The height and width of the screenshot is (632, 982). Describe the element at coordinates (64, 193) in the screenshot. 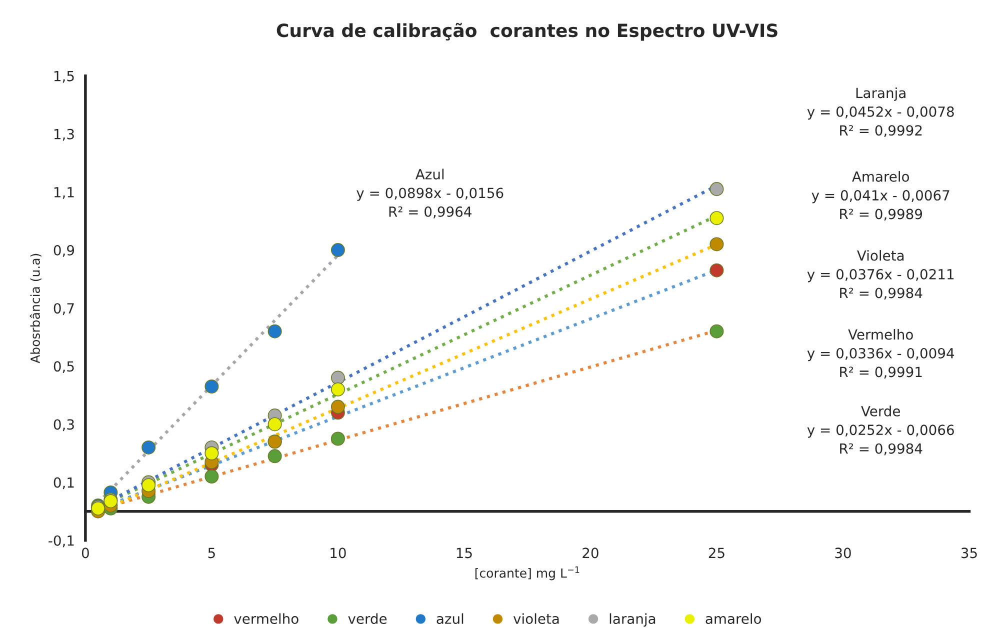

I see `y-tick-label: 1,1` at that location.